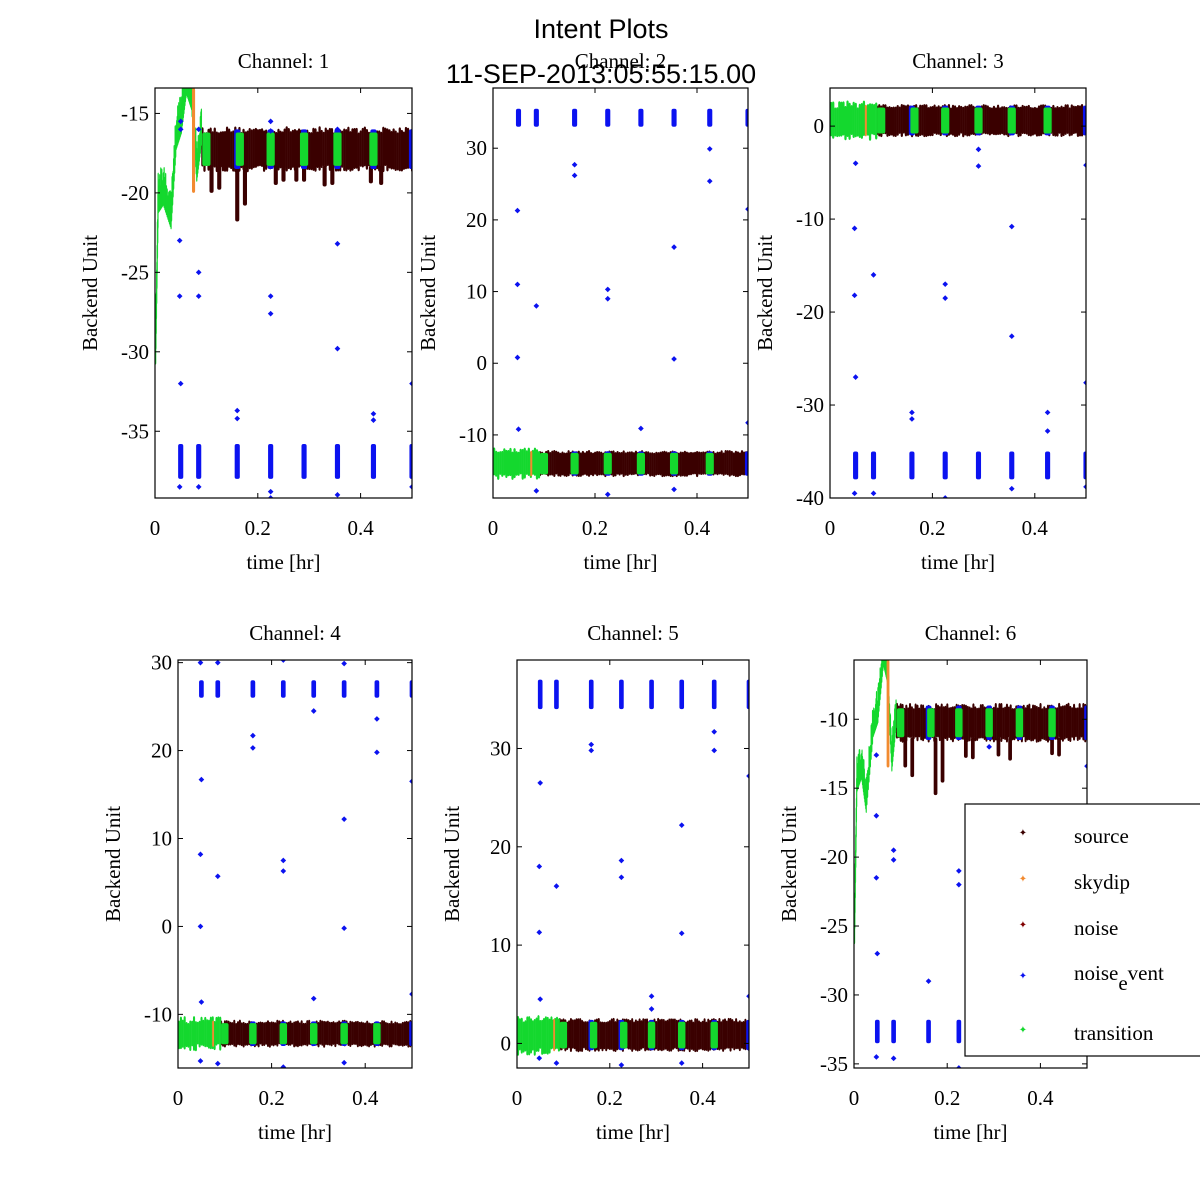  What do you see at coordinates (595, 528) in the screenshot?
I see `x-tick-label: 0.2` at bounding box center [595, 528].